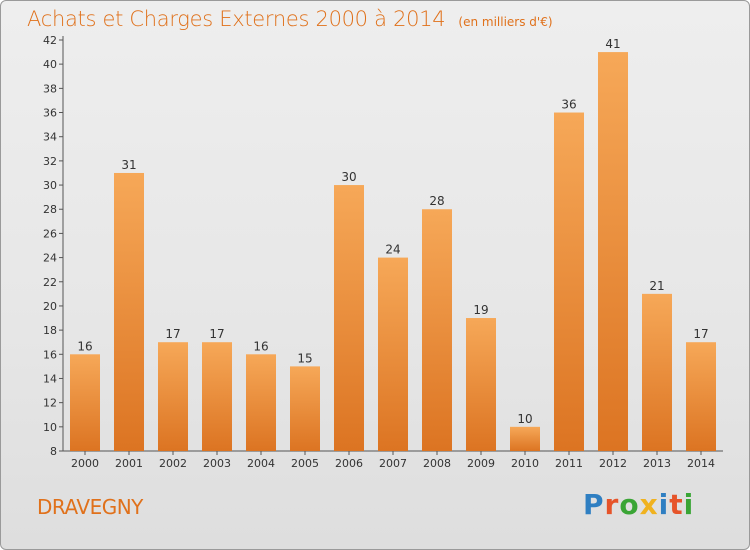 The height and width of the screenshot is (550, 750). I want to click on data-label: 19, so click(480, 310).